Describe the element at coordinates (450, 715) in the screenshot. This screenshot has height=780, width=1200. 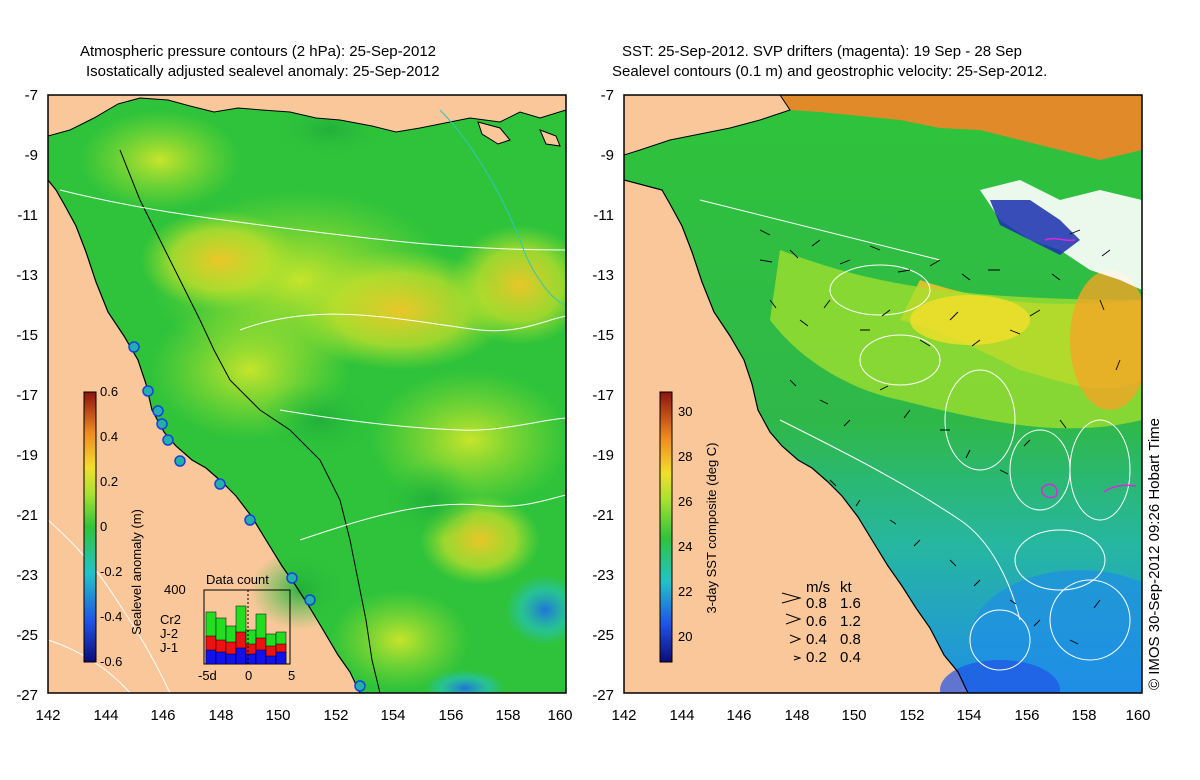
I see `lon-tick-label: 156` at that location.